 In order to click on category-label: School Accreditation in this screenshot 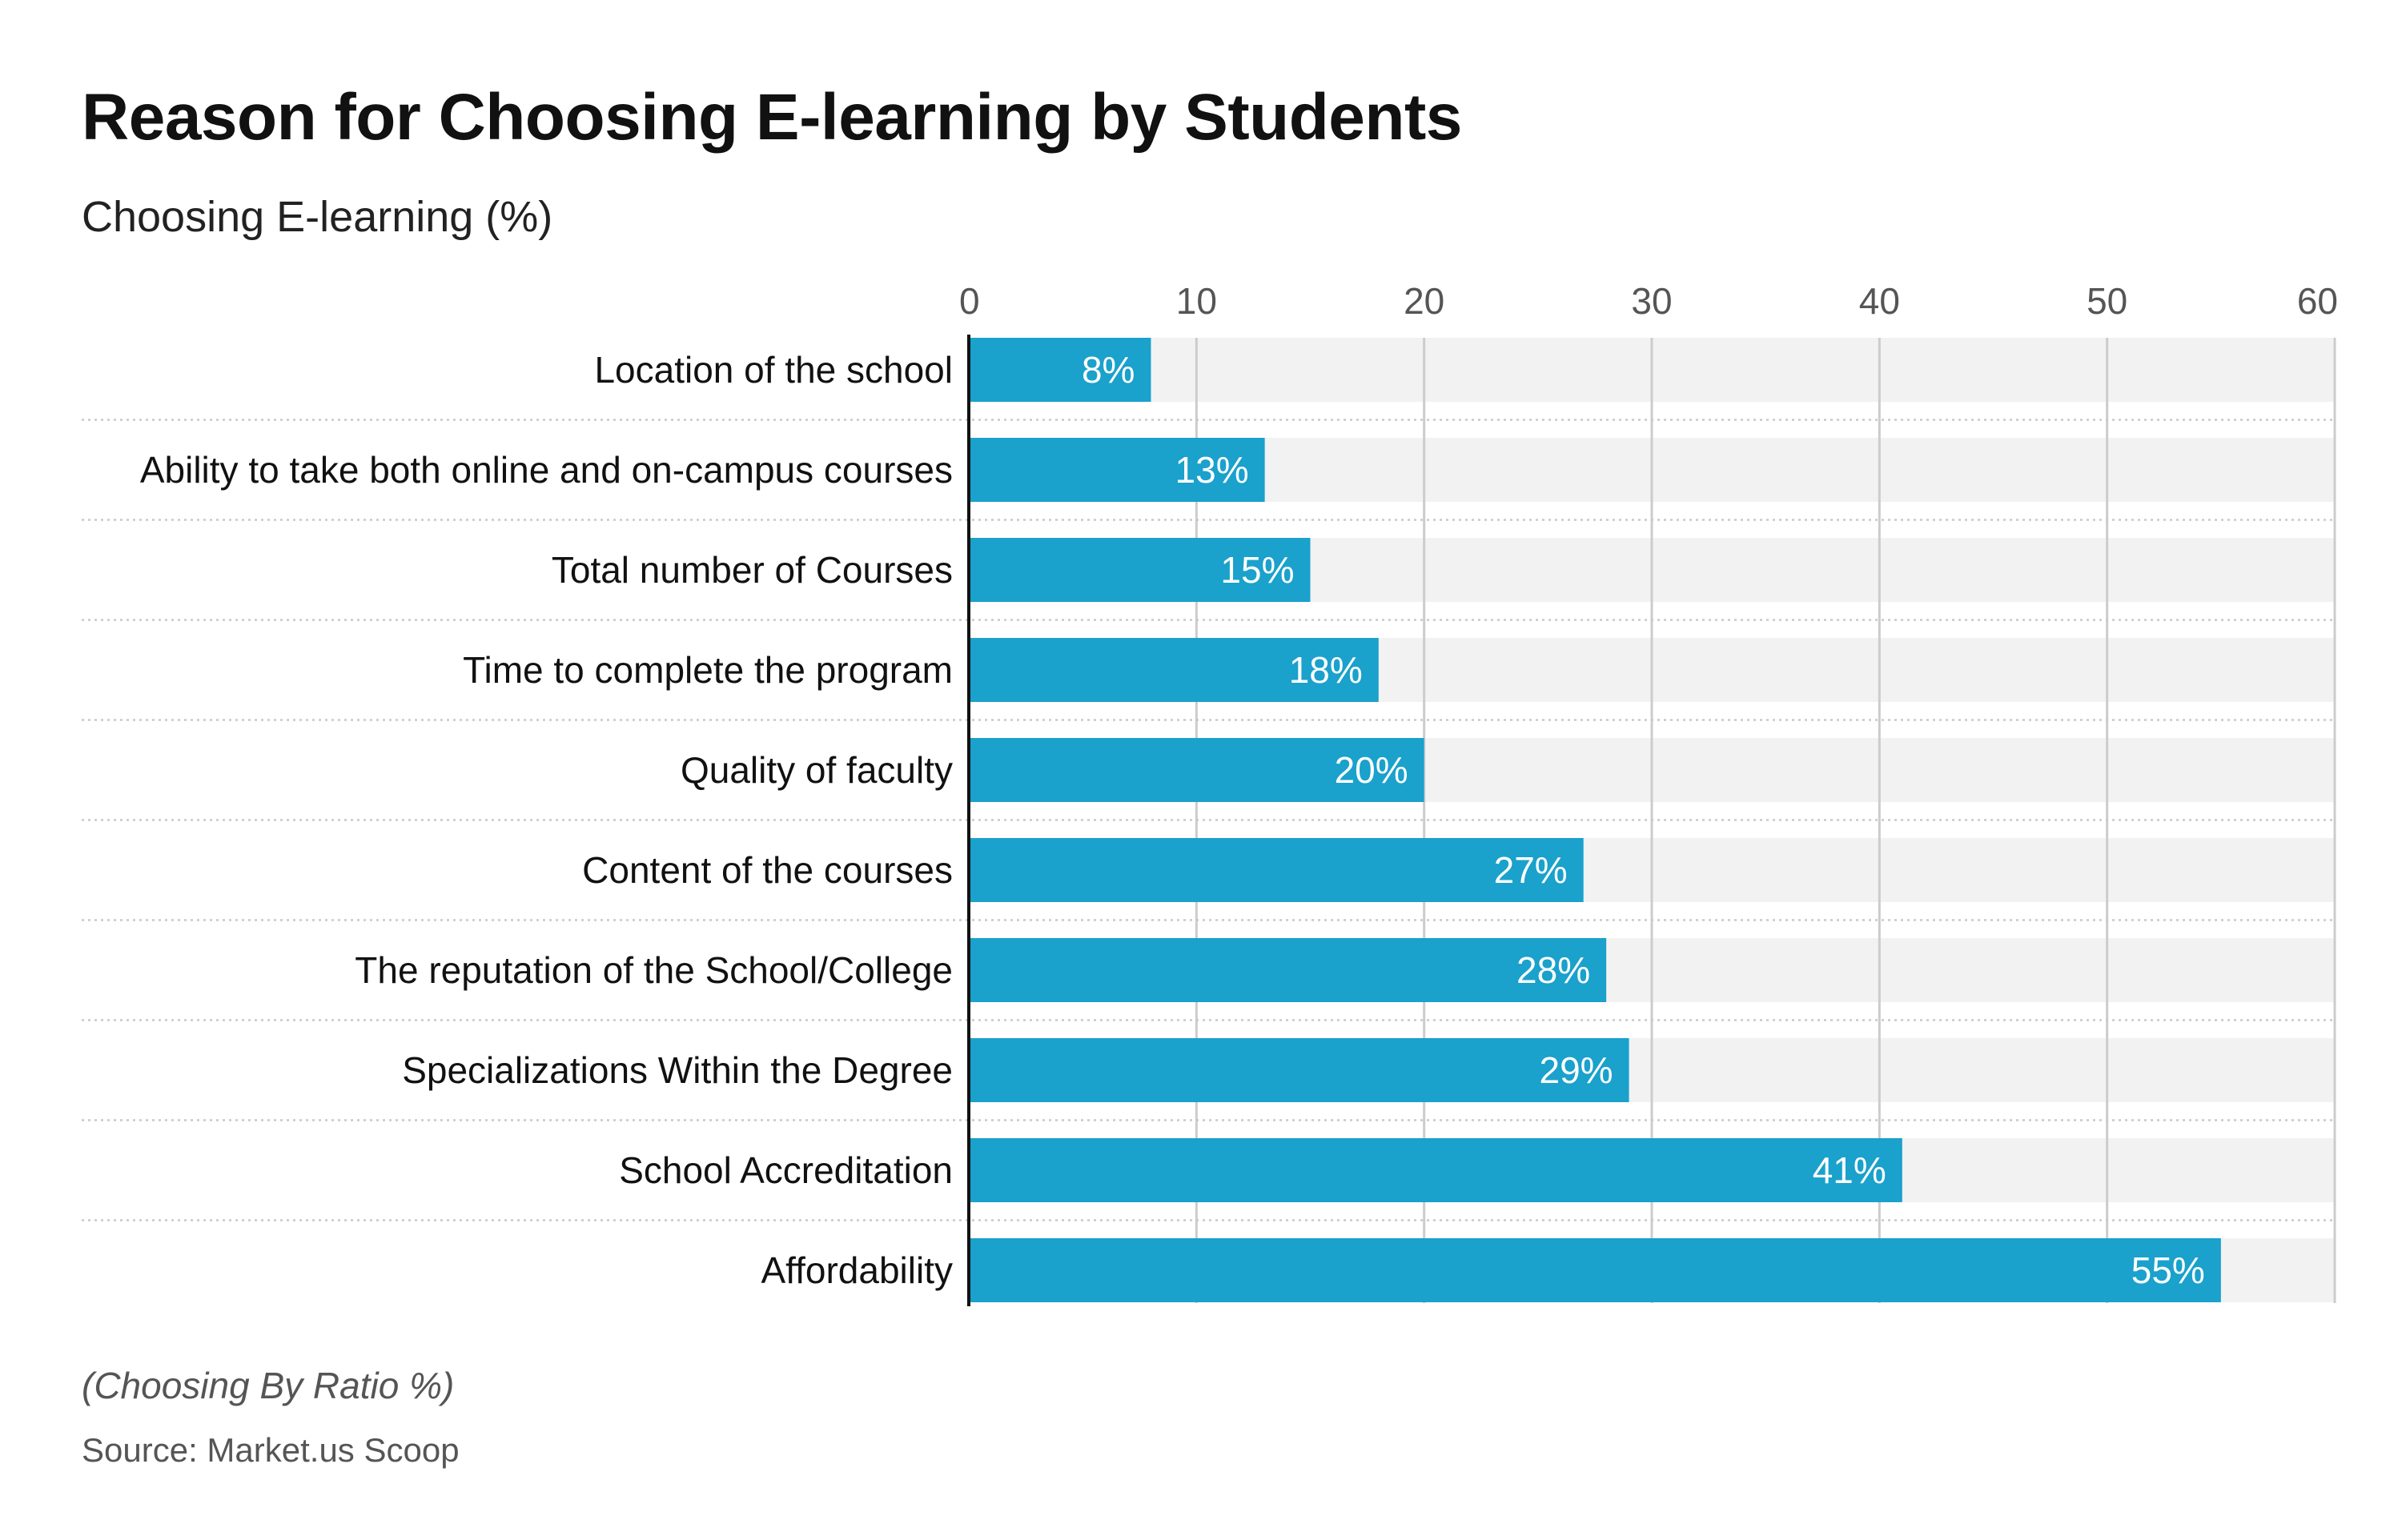, I will do `click(786, 1170)`.